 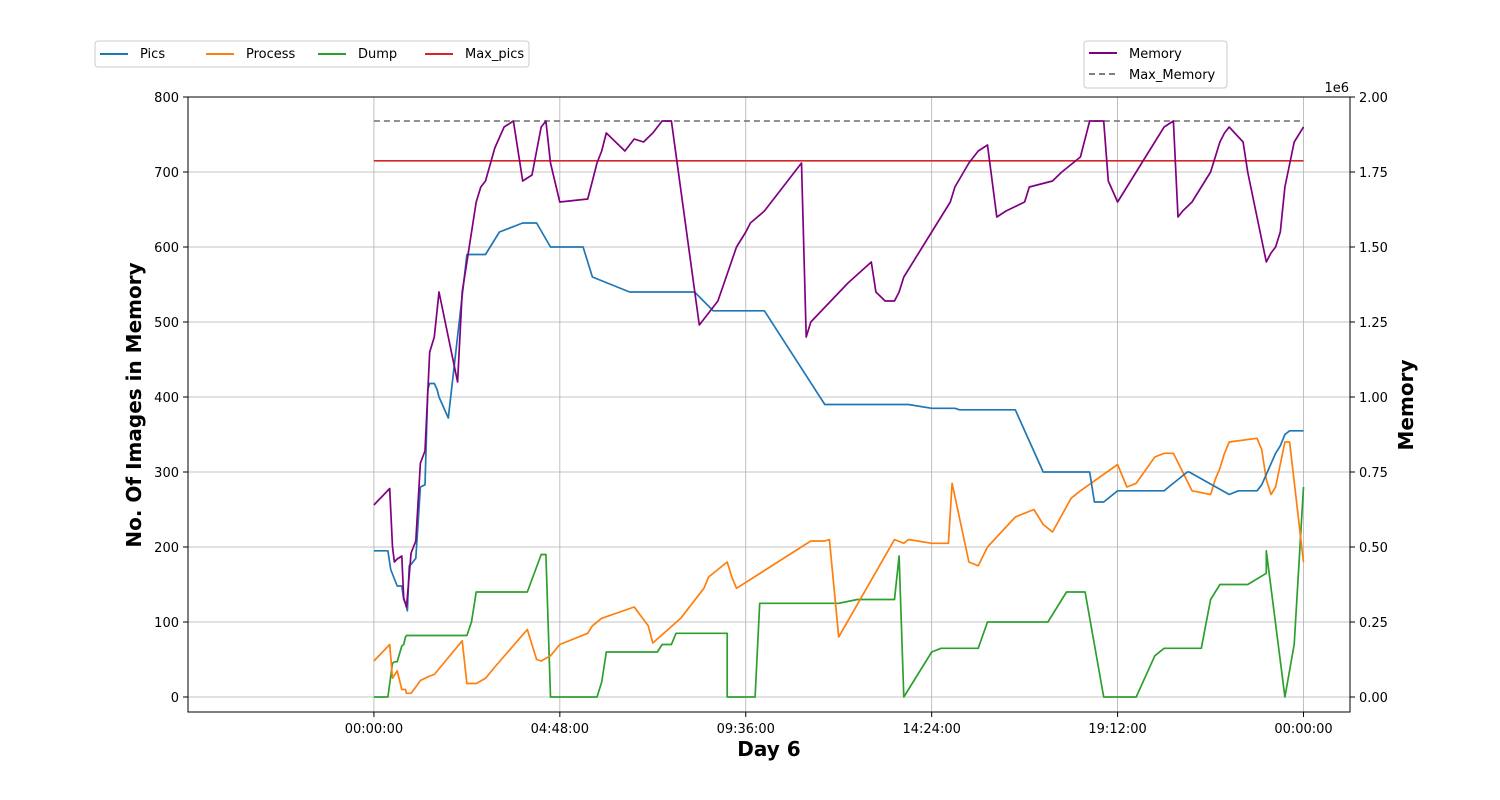 I want to click on y2-tick-label: 2.00, so click(x=1373, y=98).